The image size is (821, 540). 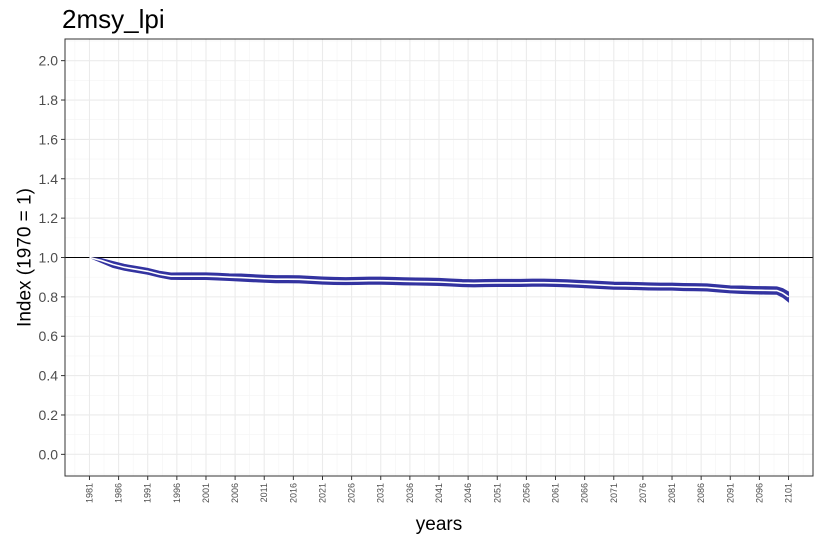 I want to click on series-layer, so click(x=439, y=279).